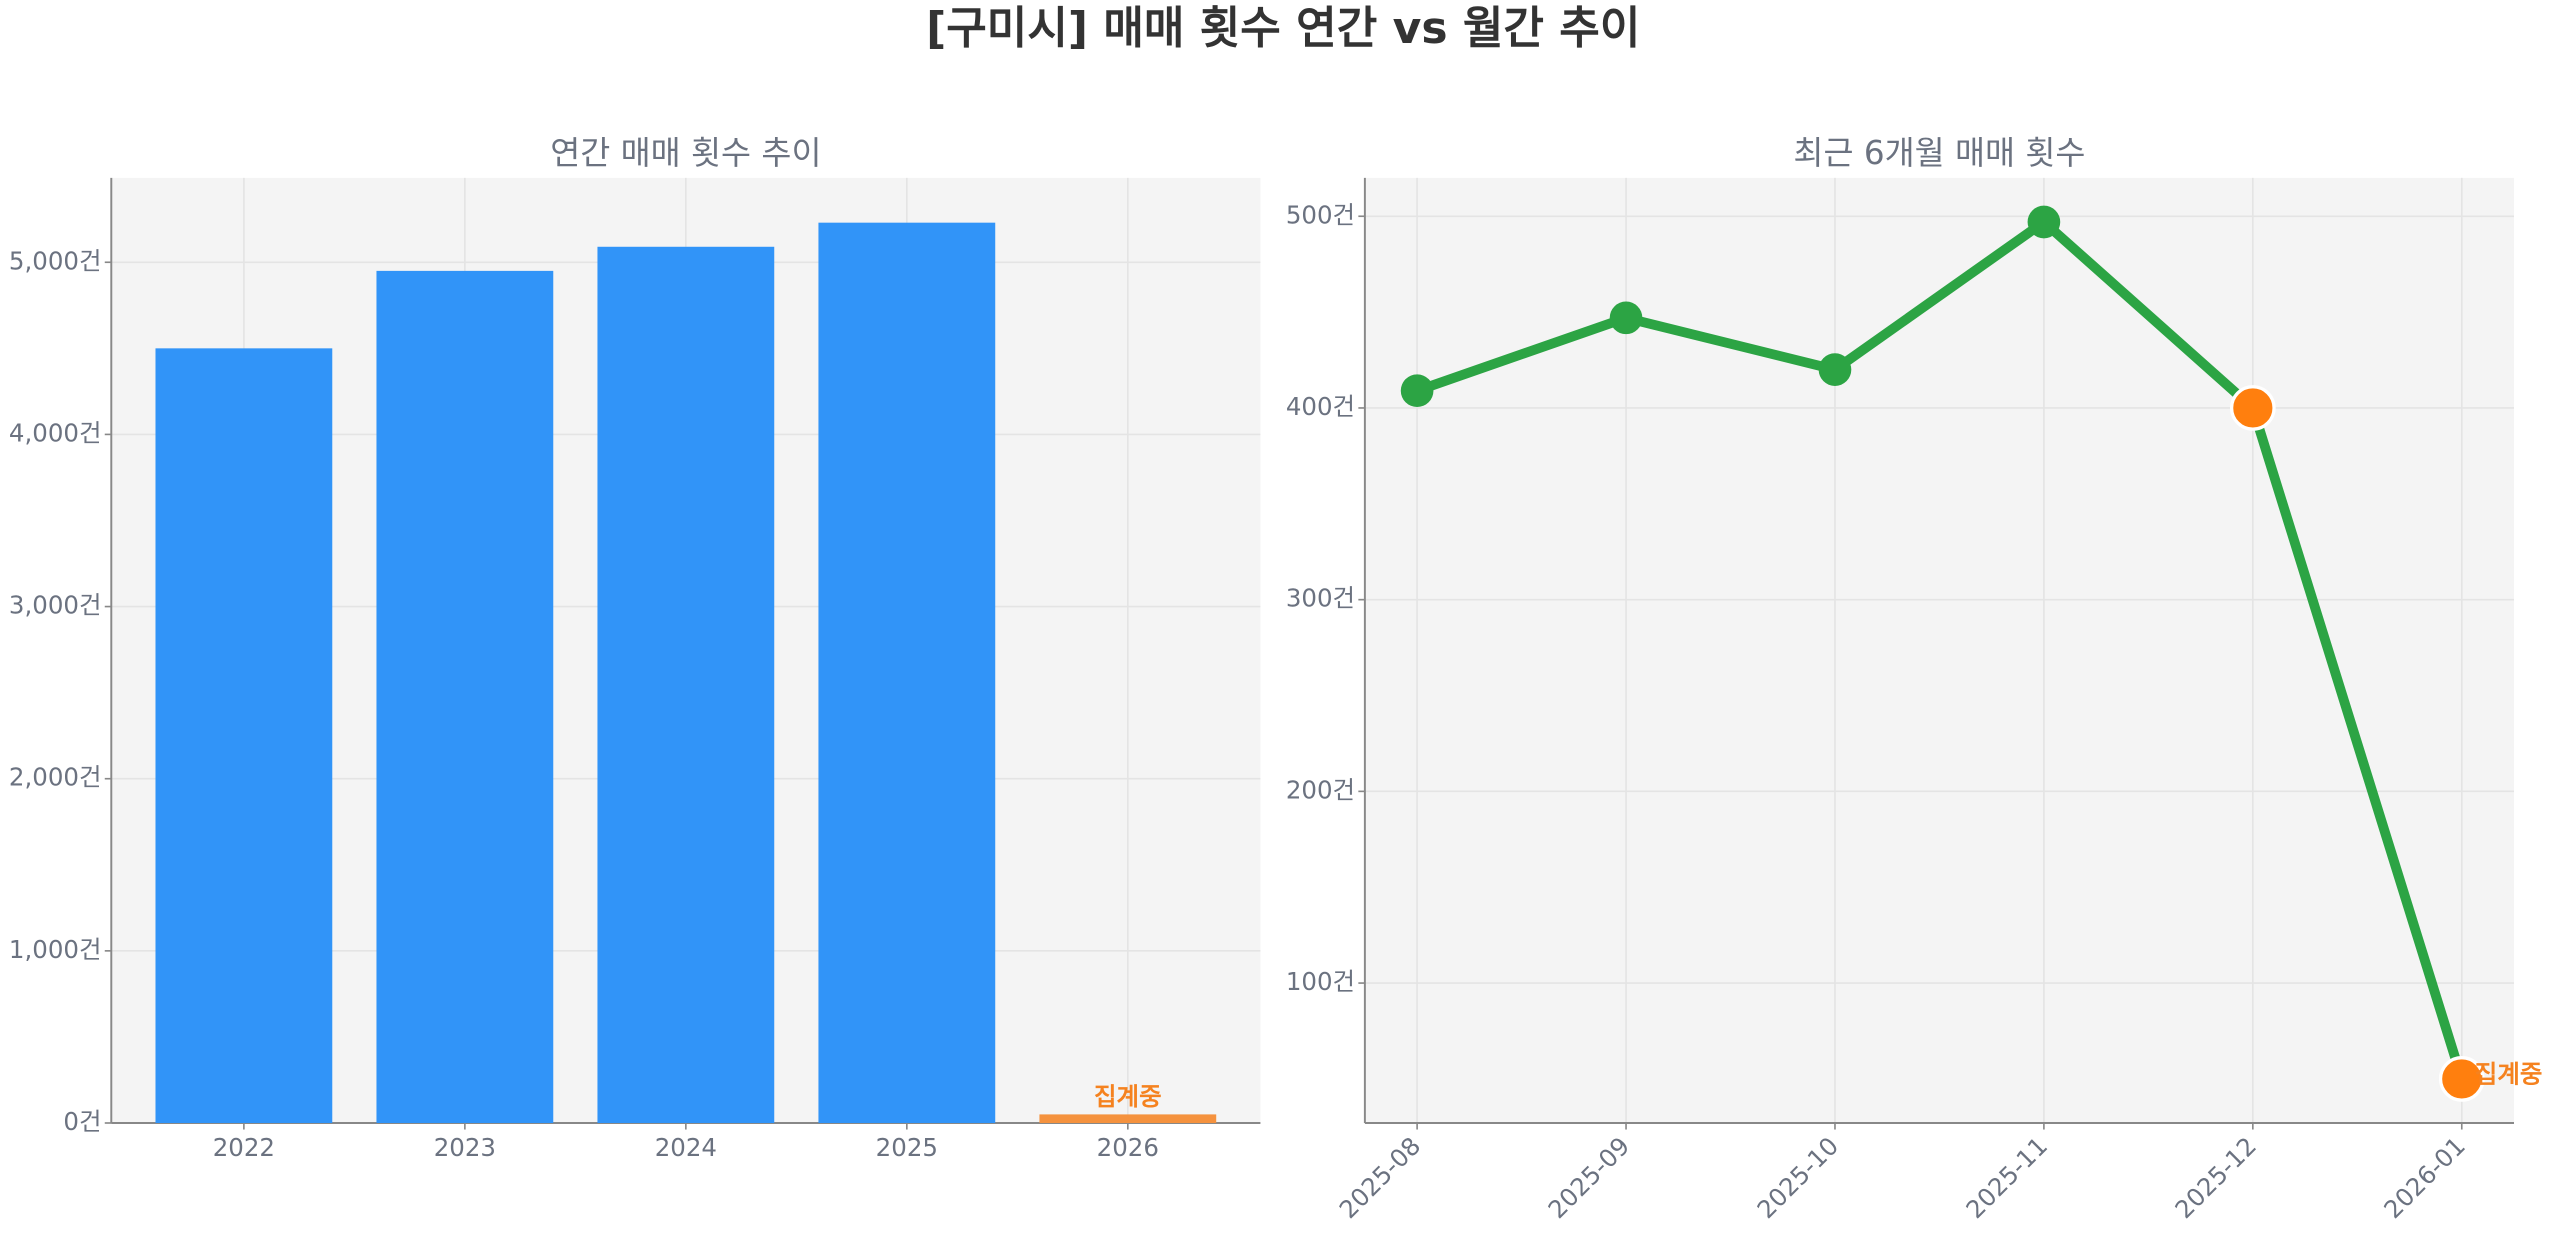  I want to click on y-tick-label: 0건, so click(82, 1121).